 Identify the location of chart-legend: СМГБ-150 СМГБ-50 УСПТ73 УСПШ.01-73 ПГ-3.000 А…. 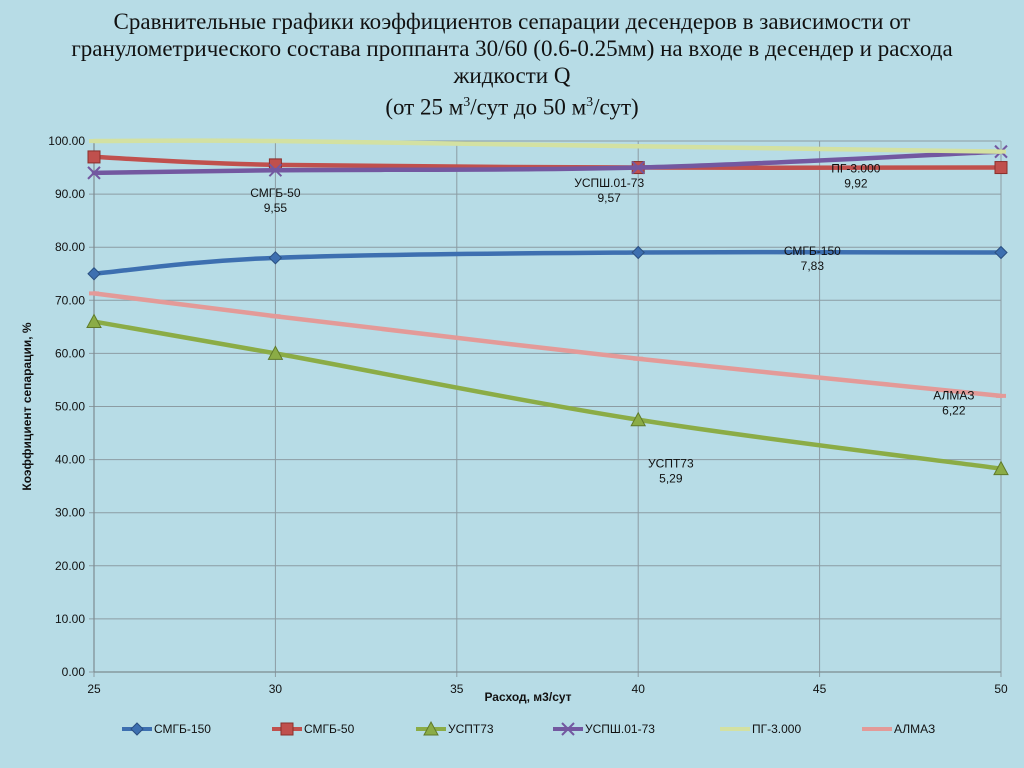
(528, 728).